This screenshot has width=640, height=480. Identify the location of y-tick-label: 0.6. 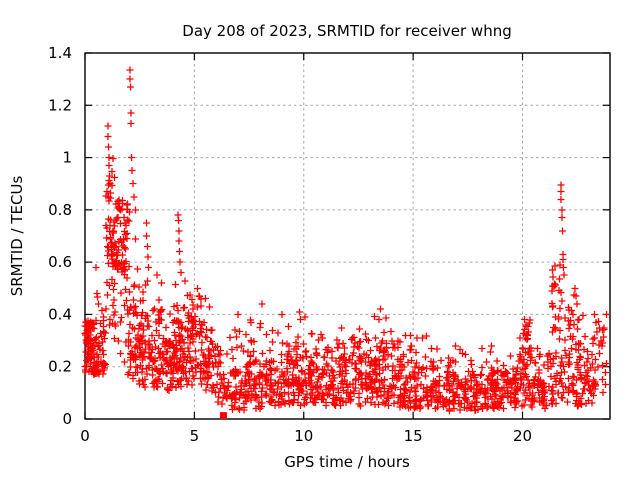
(60, 262).